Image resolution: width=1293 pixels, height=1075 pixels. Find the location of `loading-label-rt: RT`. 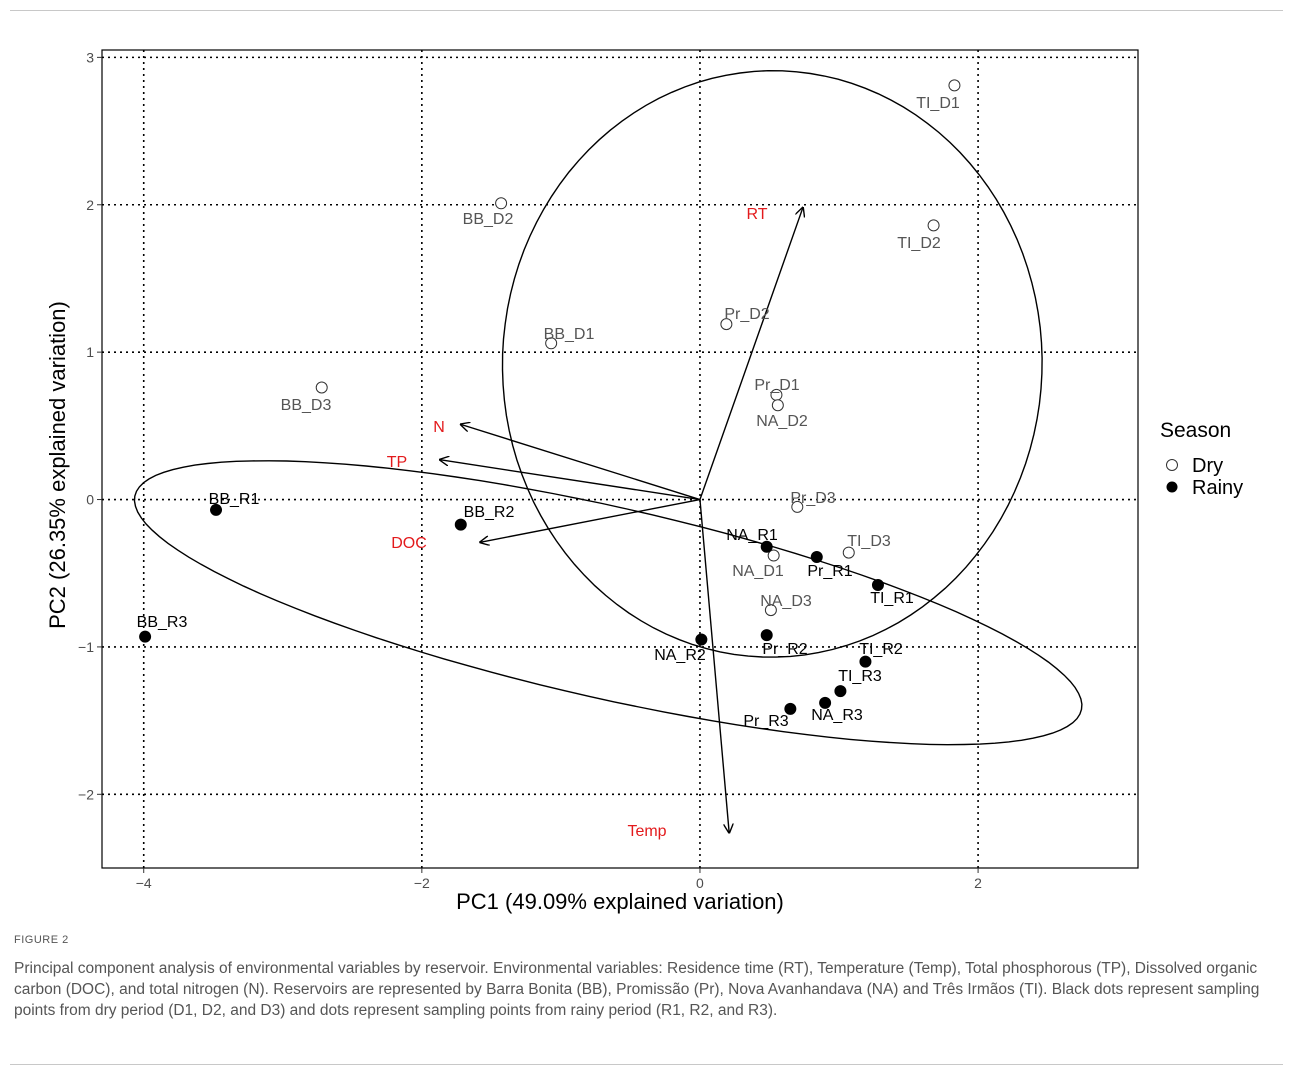

loading-label-rt: RT is located at coordinates (756, 214).